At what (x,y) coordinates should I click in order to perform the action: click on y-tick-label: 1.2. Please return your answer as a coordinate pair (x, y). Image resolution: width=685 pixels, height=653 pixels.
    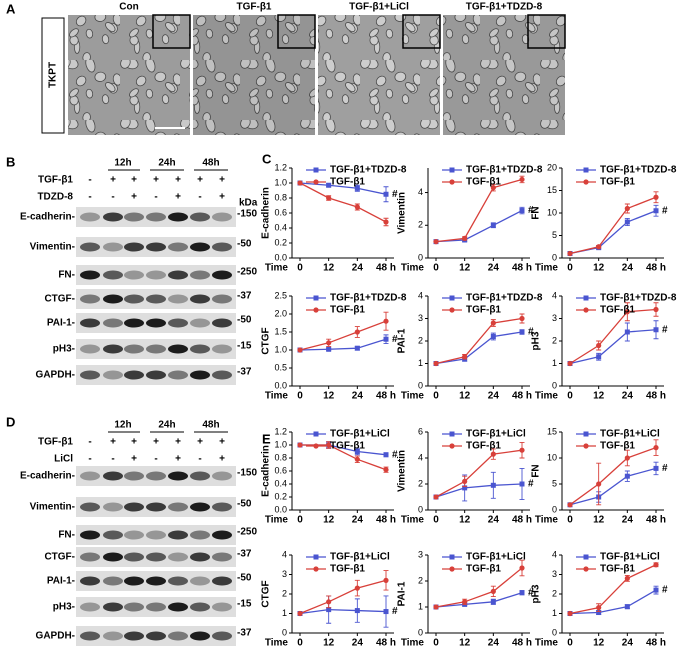
    Looking at the image, I should click on (280, 431).